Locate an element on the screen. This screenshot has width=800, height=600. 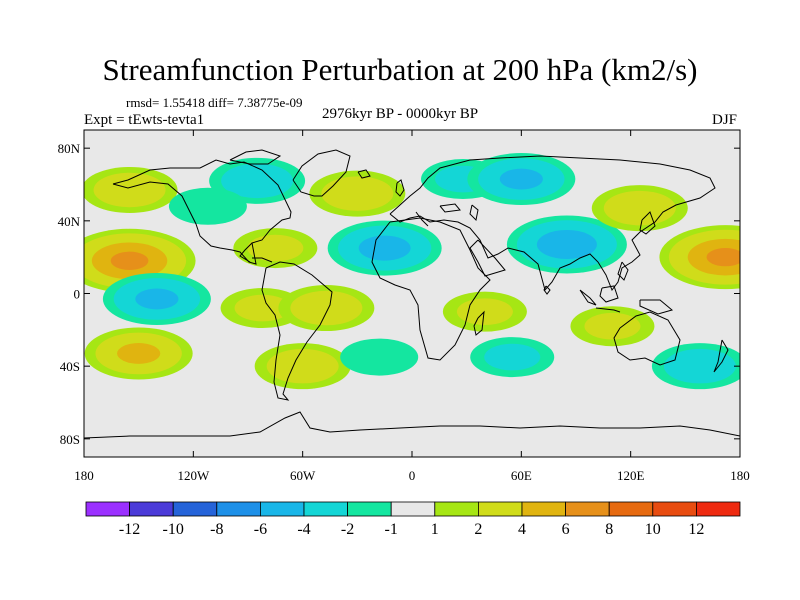
coastline-eurasia is located at coordinates (552, 223).